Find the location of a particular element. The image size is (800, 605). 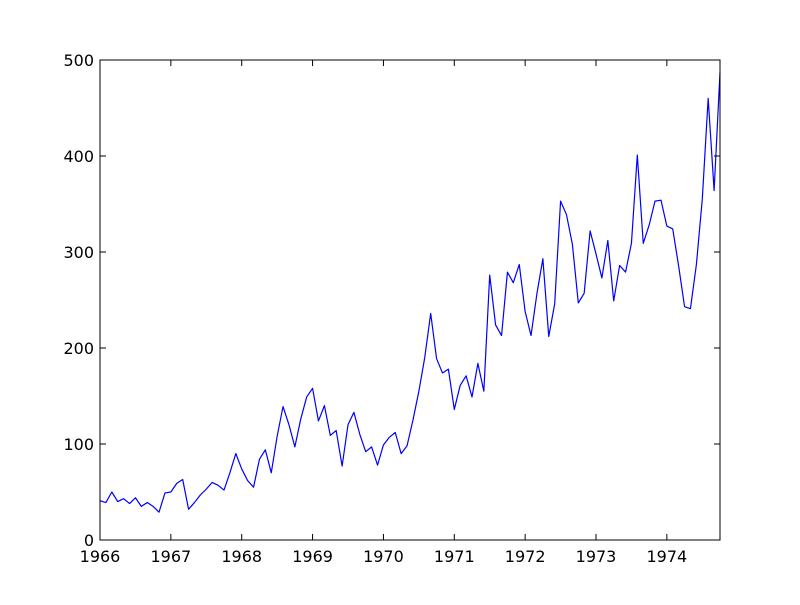

y-tick-label-3: 300 is located at coordinates (78, 252).